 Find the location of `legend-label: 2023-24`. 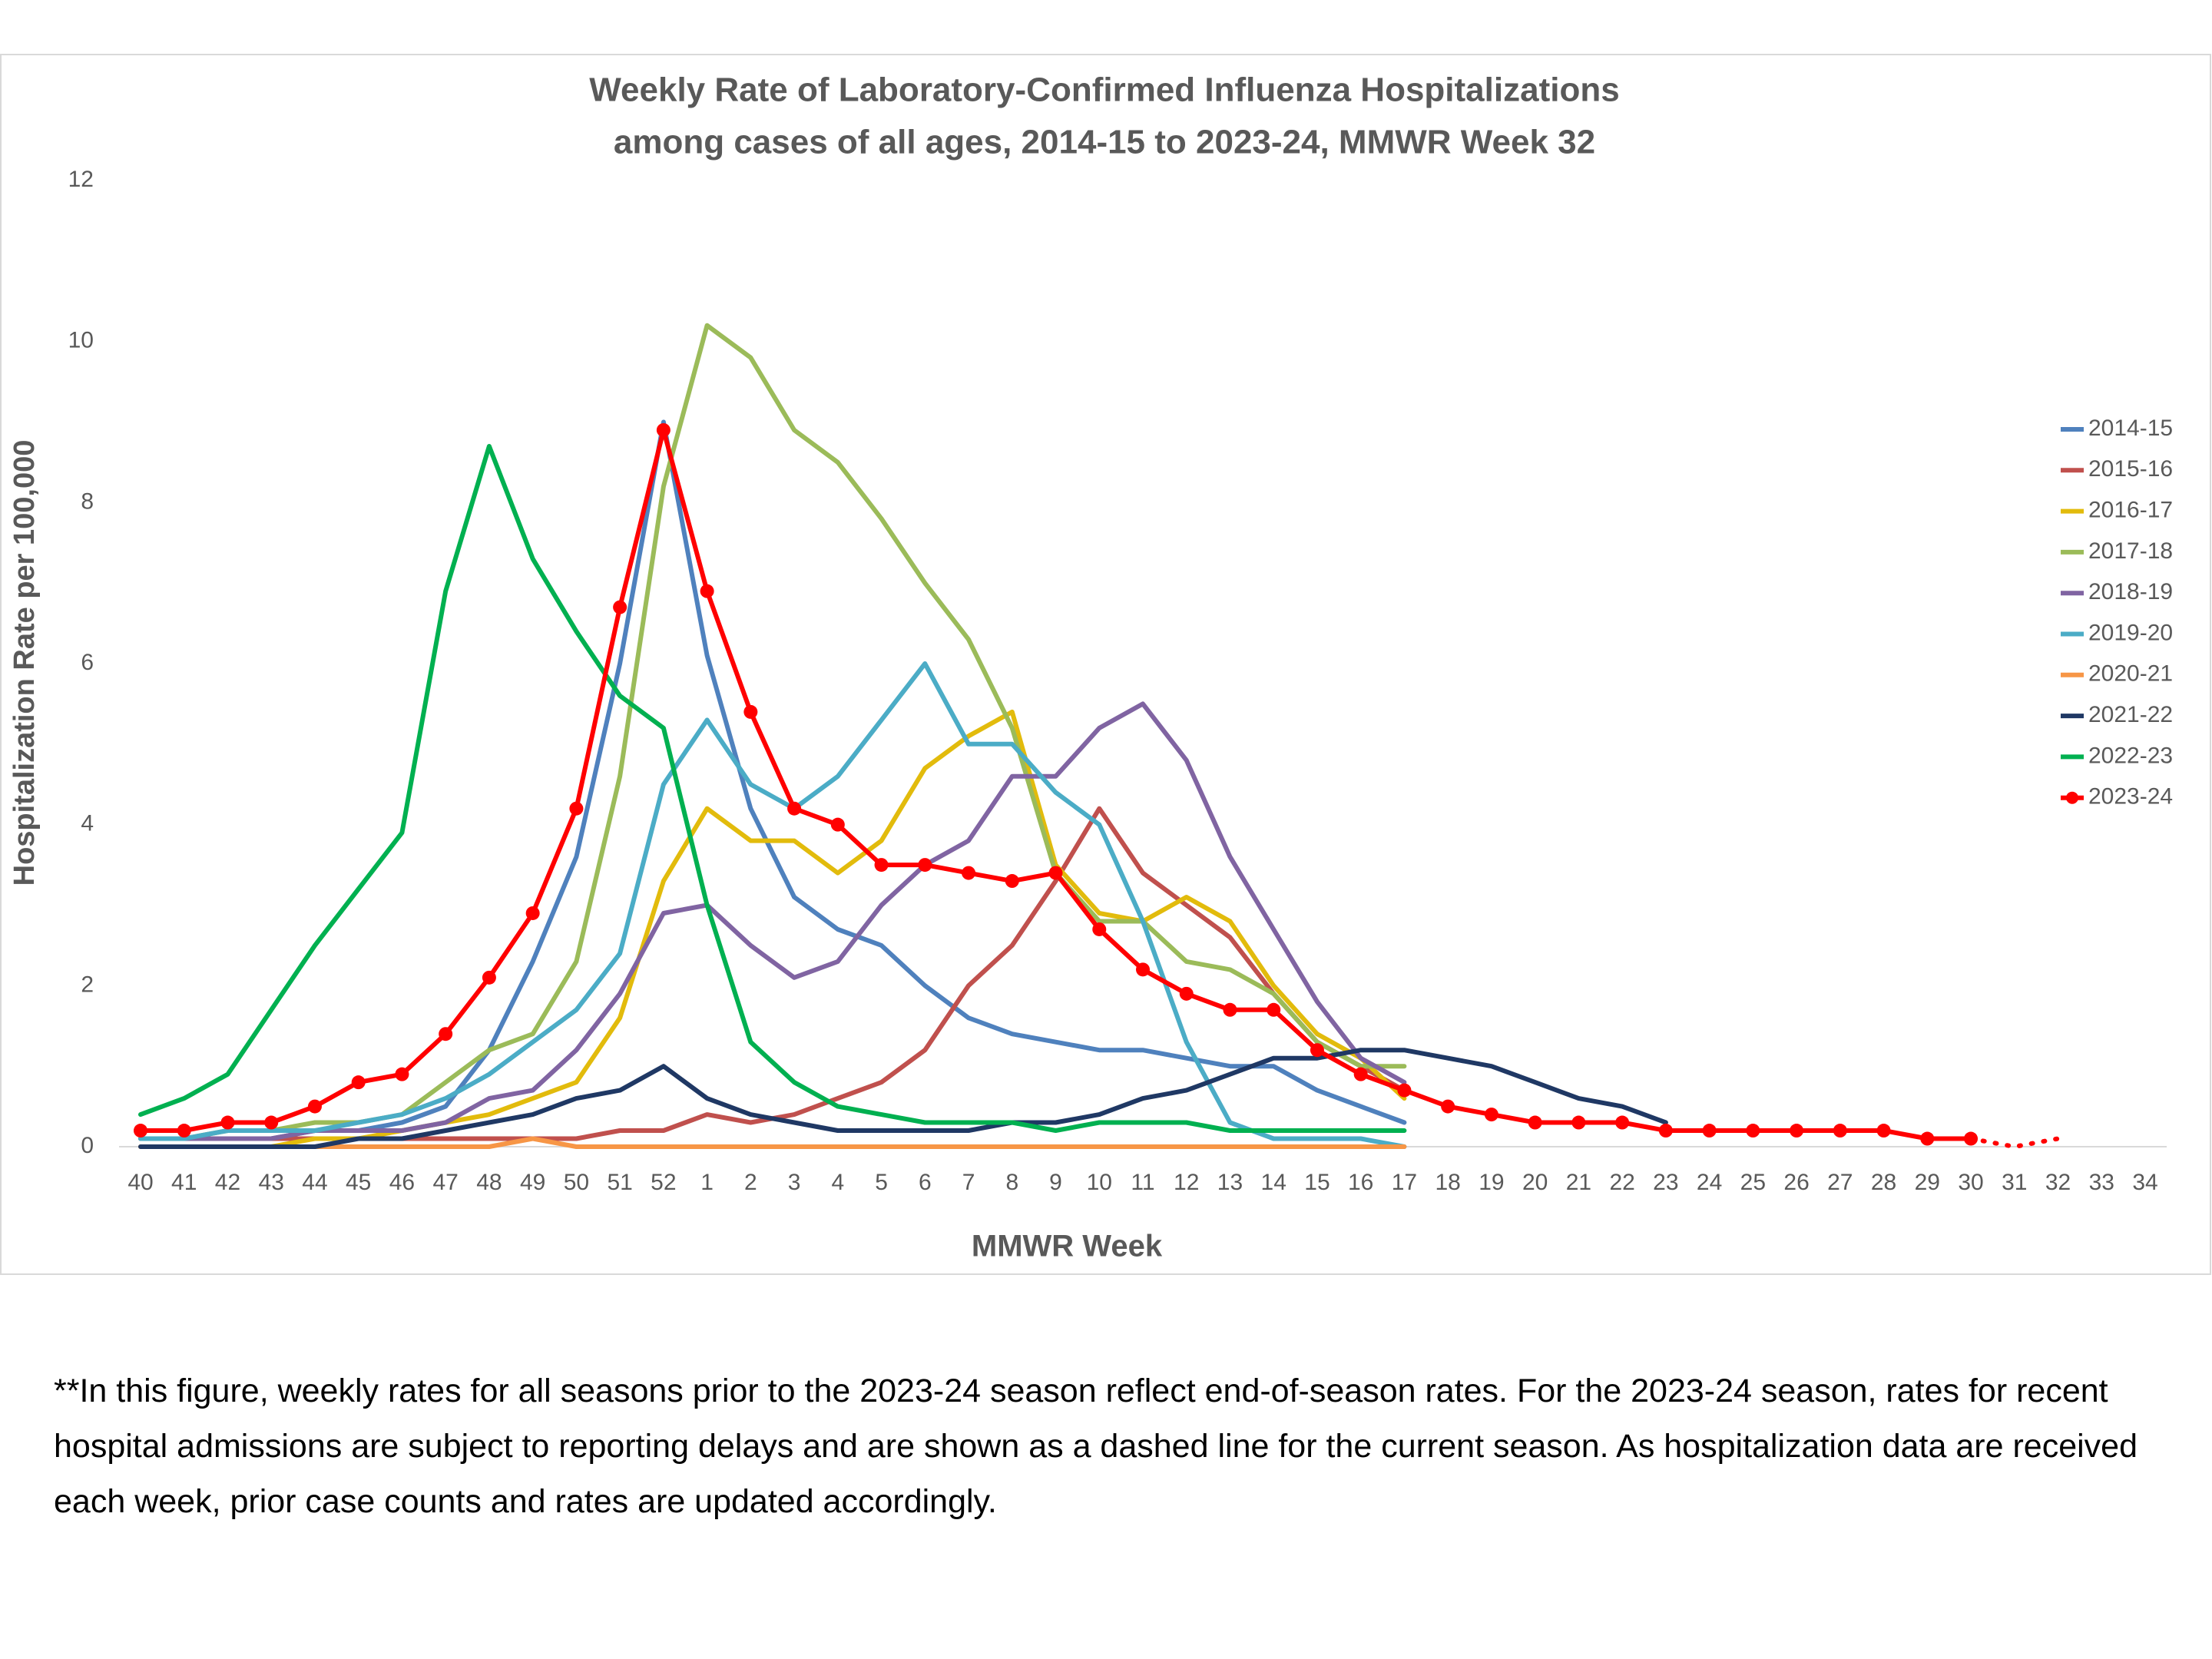

legend-label: 2023-24 is located at coordinates (2131, 797).